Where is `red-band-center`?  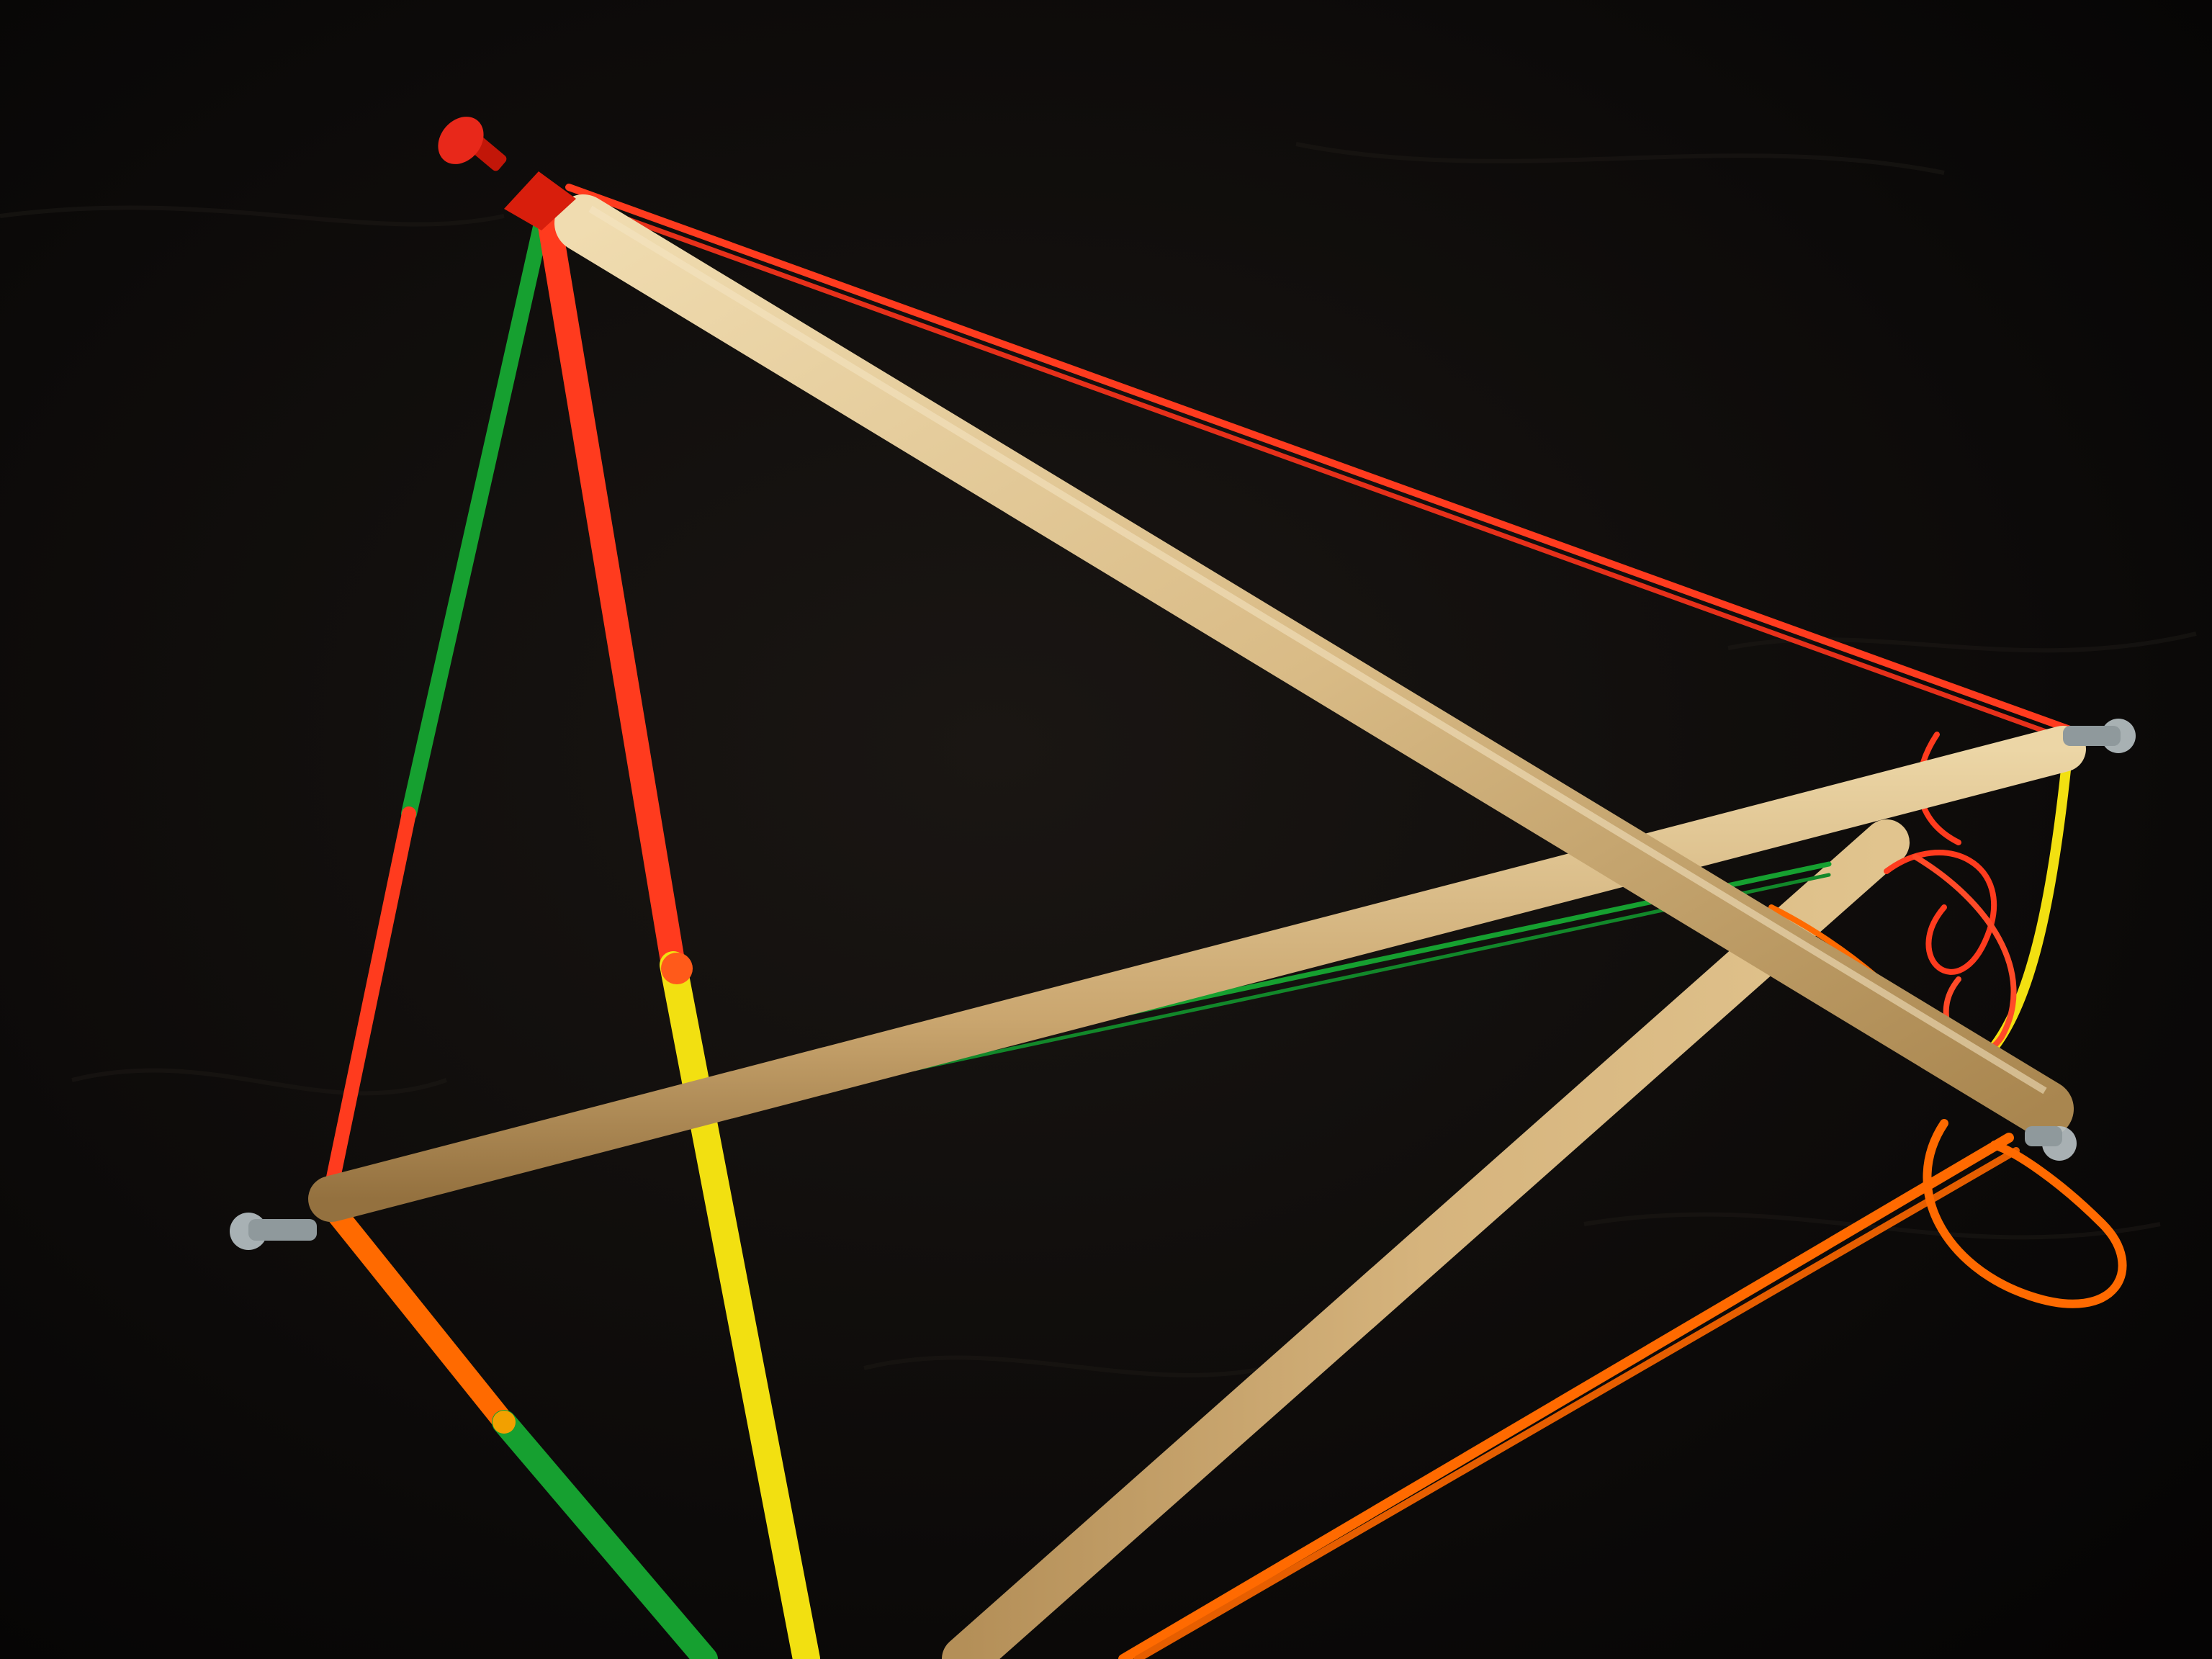
red-band-center is located at coordinates (610, 587).